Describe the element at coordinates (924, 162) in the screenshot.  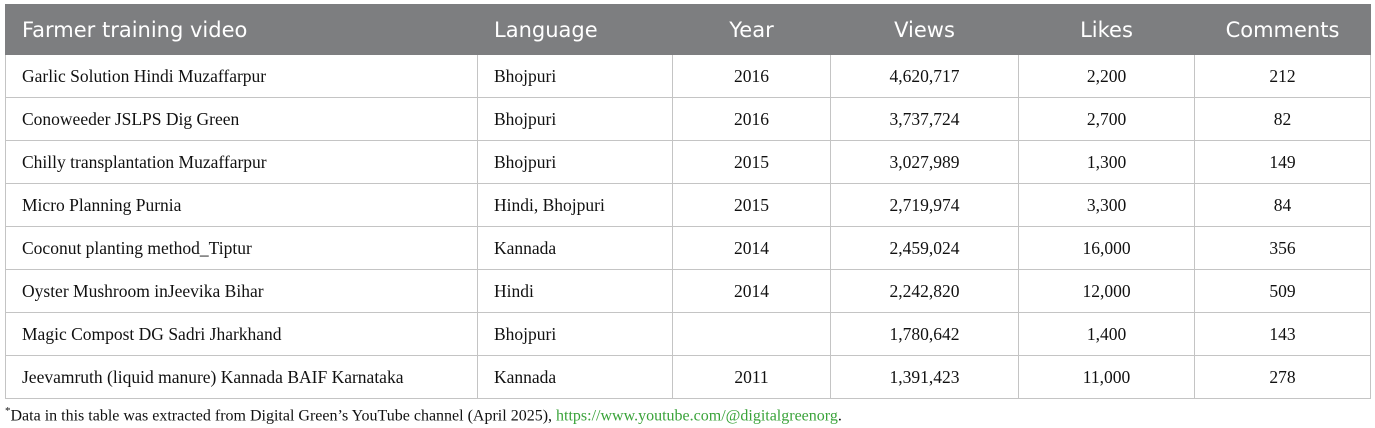
I see `table-cell: 3,027,989` at that location.